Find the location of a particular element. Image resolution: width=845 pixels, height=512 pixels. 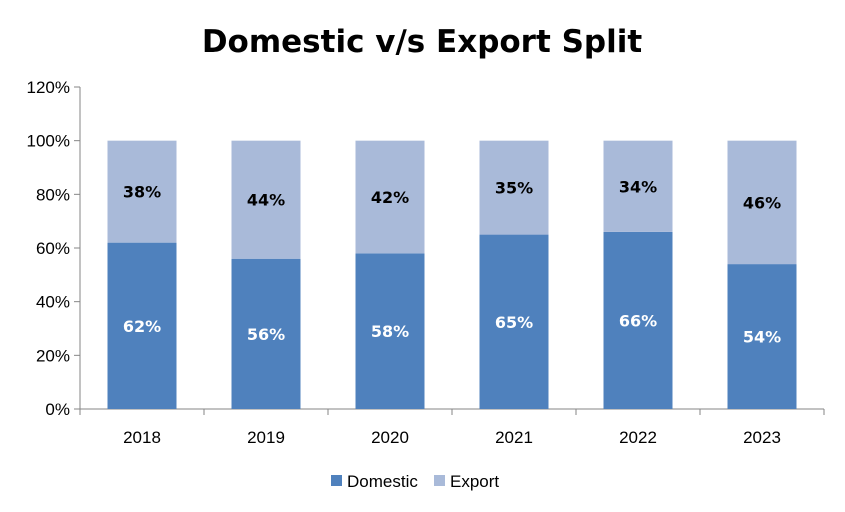

x-tick-label-2021: 2021 is located at coordinates (514, 437).